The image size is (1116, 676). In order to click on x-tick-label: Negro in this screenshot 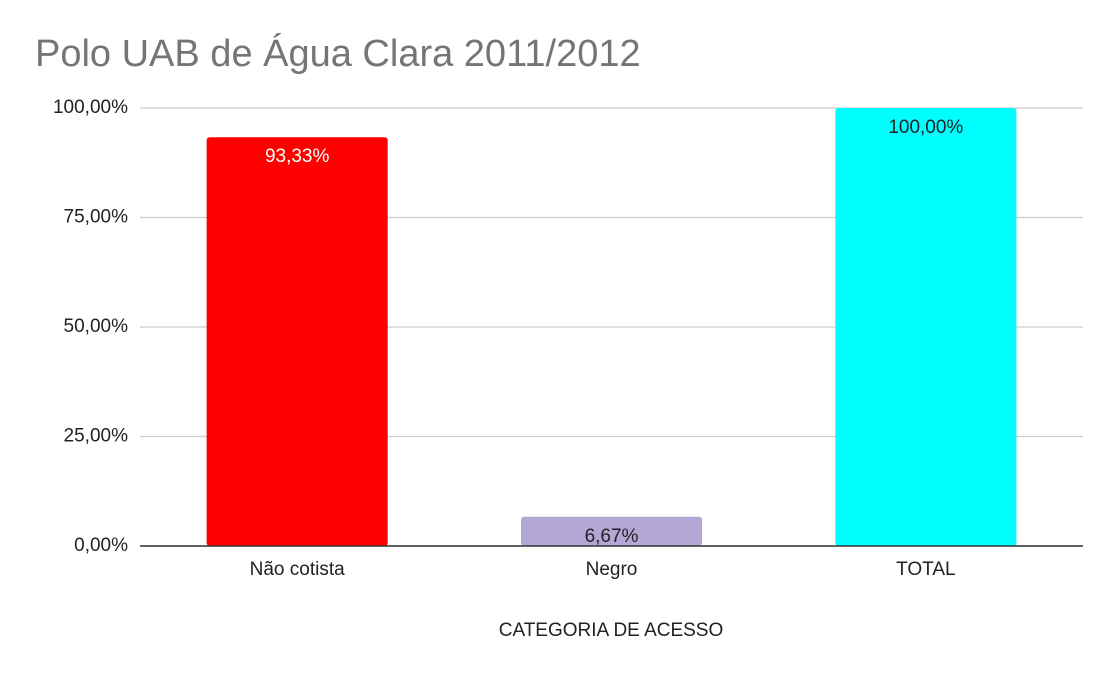, I will do `click(612, 569)`.